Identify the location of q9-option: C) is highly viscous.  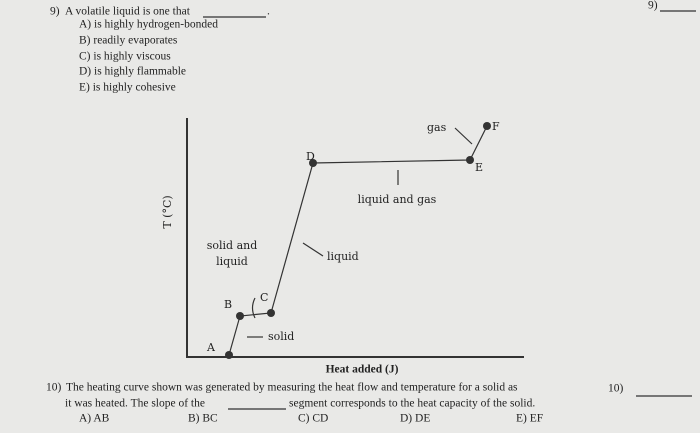
(125, 57).